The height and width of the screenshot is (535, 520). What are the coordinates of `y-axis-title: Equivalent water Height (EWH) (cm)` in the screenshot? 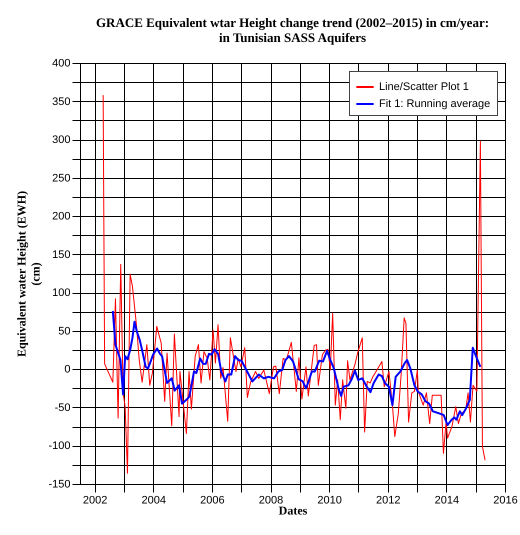 It's located at (28, 274).